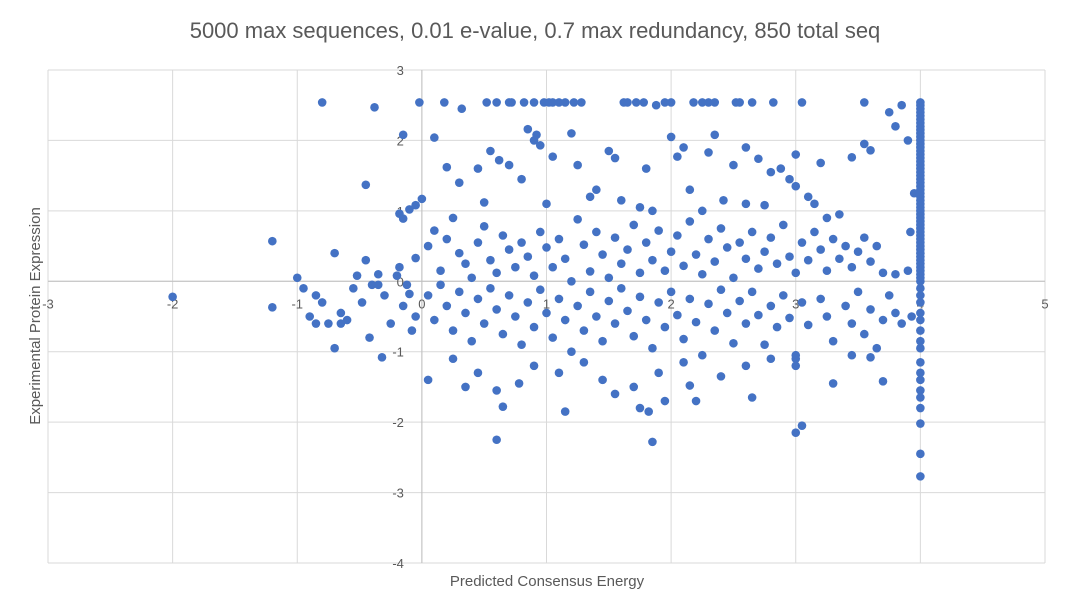 The width and height of the screenshot is (1070, 614). What do you see at coordinates (400, 281) in the screenshot?
I see `y-tick-label: 0` at bounding box center [400, 281].